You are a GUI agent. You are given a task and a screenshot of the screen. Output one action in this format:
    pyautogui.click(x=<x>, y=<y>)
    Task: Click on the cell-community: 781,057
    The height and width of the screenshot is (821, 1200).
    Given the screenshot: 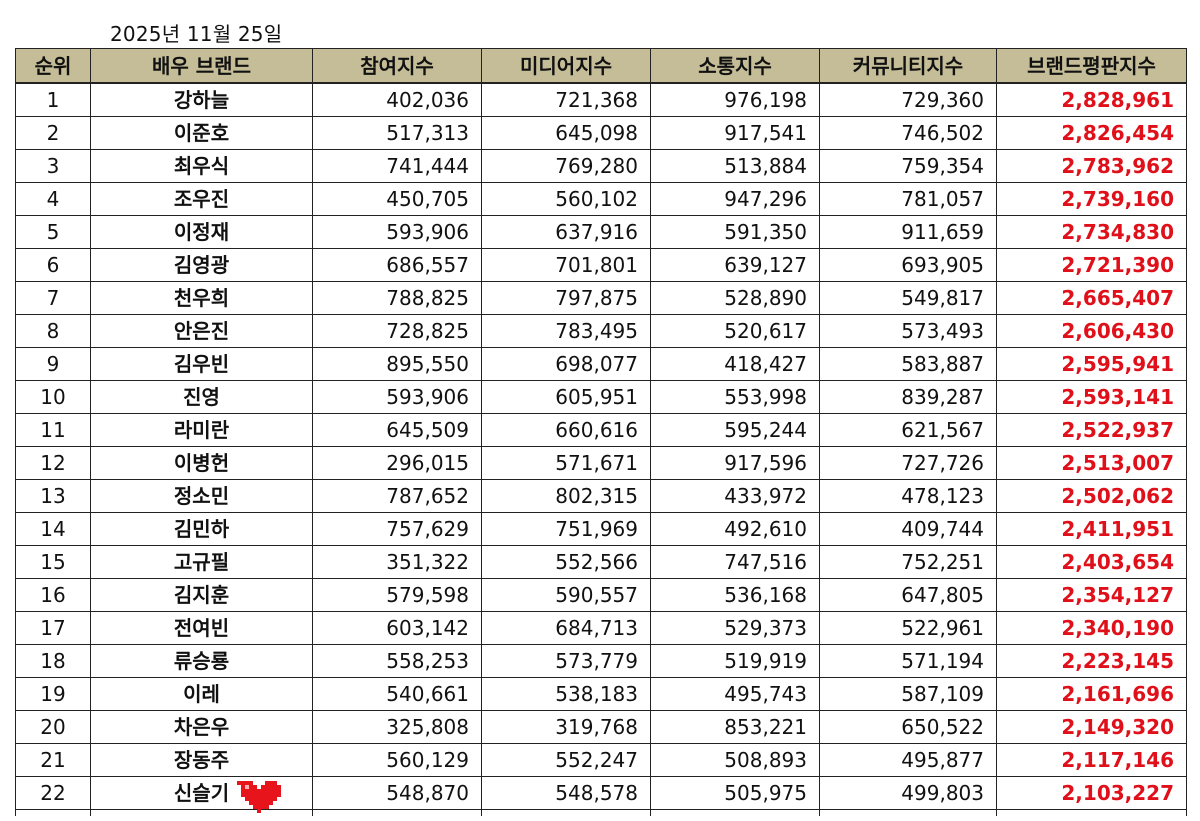 What is the action you would take?
    pyautogui.click(x=908, y=199)
    